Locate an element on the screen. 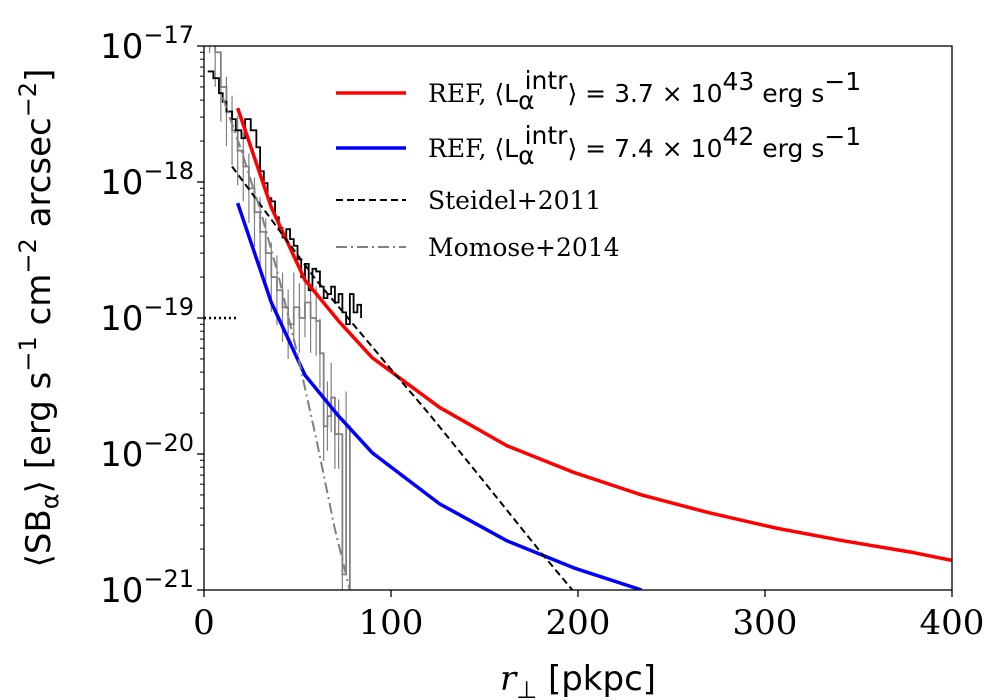  y-axis-label-mid2: arcsec is located at coordinates (39, 177).